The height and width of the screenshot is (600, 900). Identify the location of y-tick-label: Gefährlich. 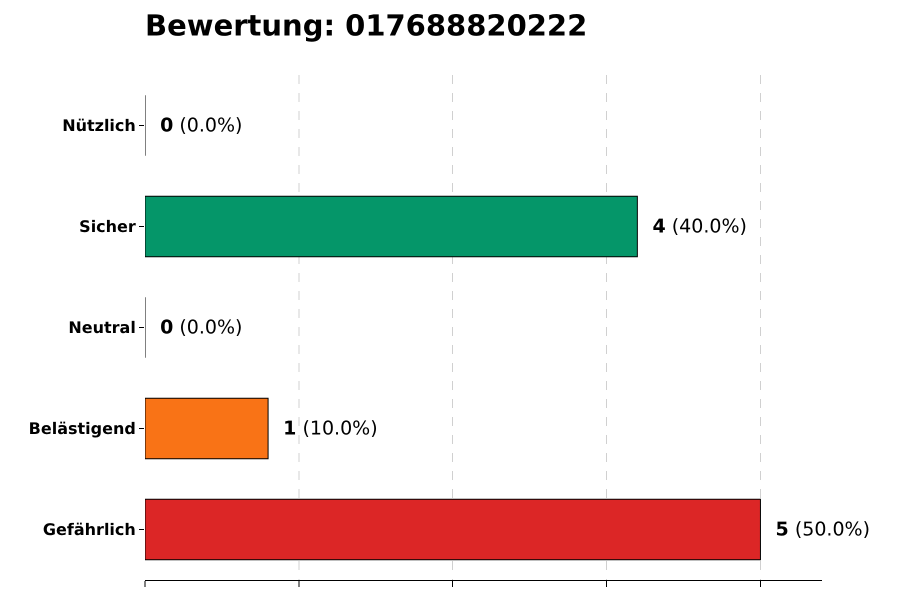
(89, 530).